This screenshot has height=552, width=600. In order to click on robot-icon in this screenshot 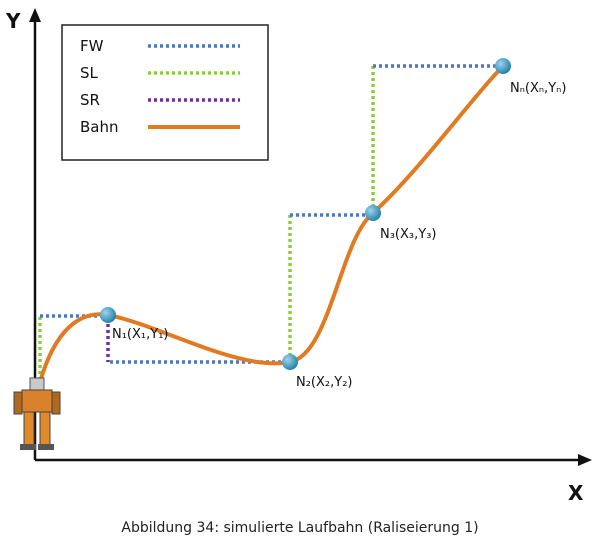, I will do `click(37, 413)`.